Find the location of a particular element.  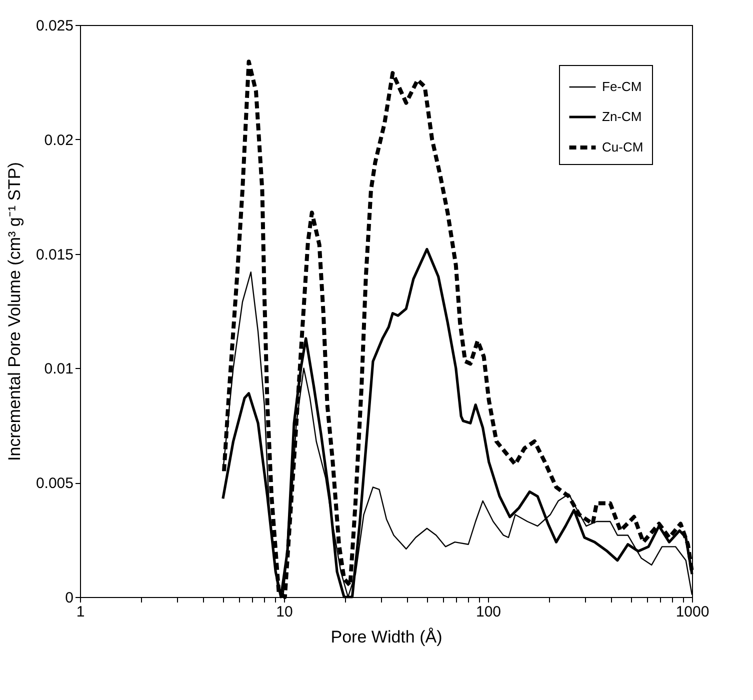

y-tick-label: 0 is located at coordinates (69, 598).